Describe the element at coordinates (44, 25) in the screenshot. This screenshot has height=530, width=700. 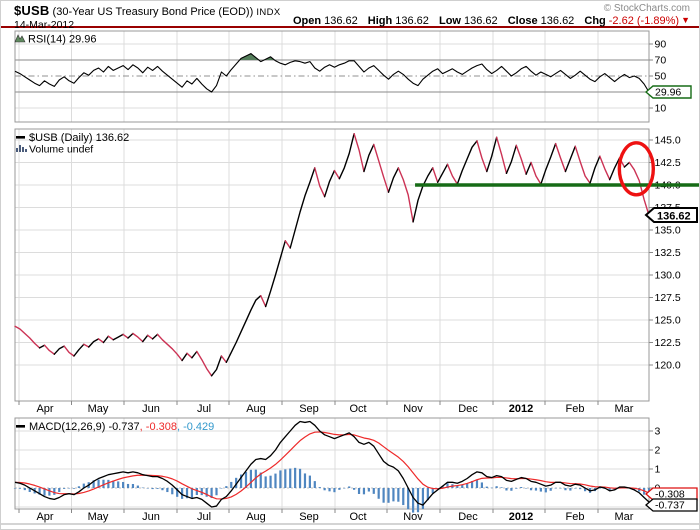
I see `quote-date: 14-Mar-2012` at that location.